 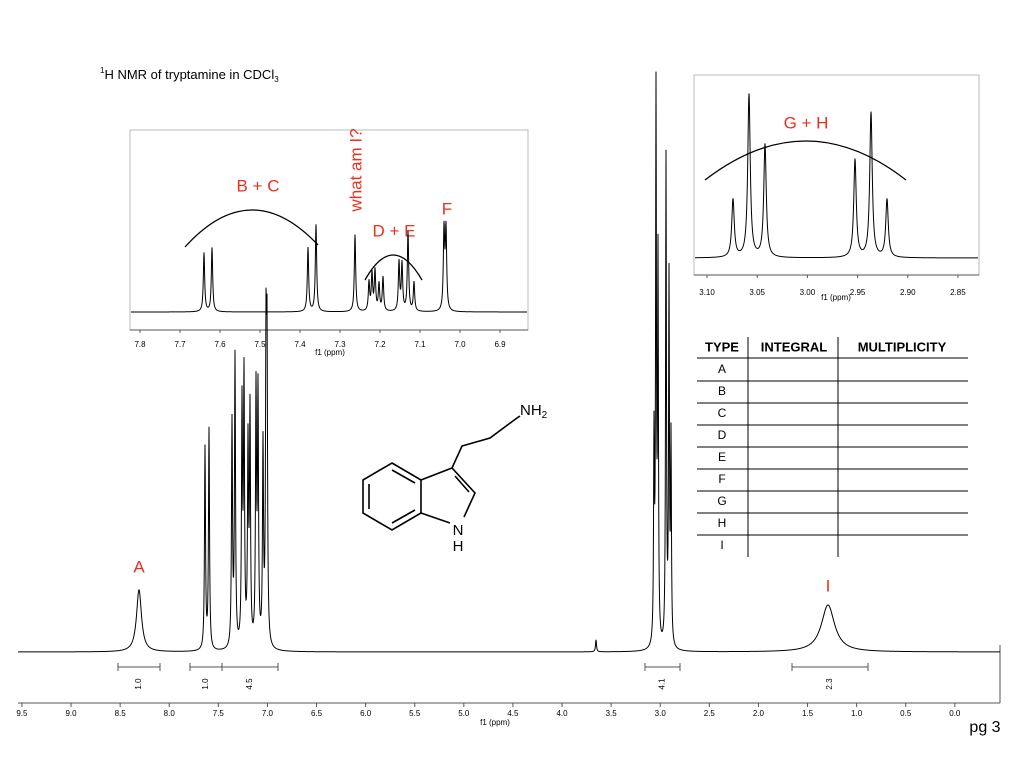 What do you see at coordinates (180, 344) in the screenshot?
I see `x-tick-label: 7.7` at bounding box center [180, 344].